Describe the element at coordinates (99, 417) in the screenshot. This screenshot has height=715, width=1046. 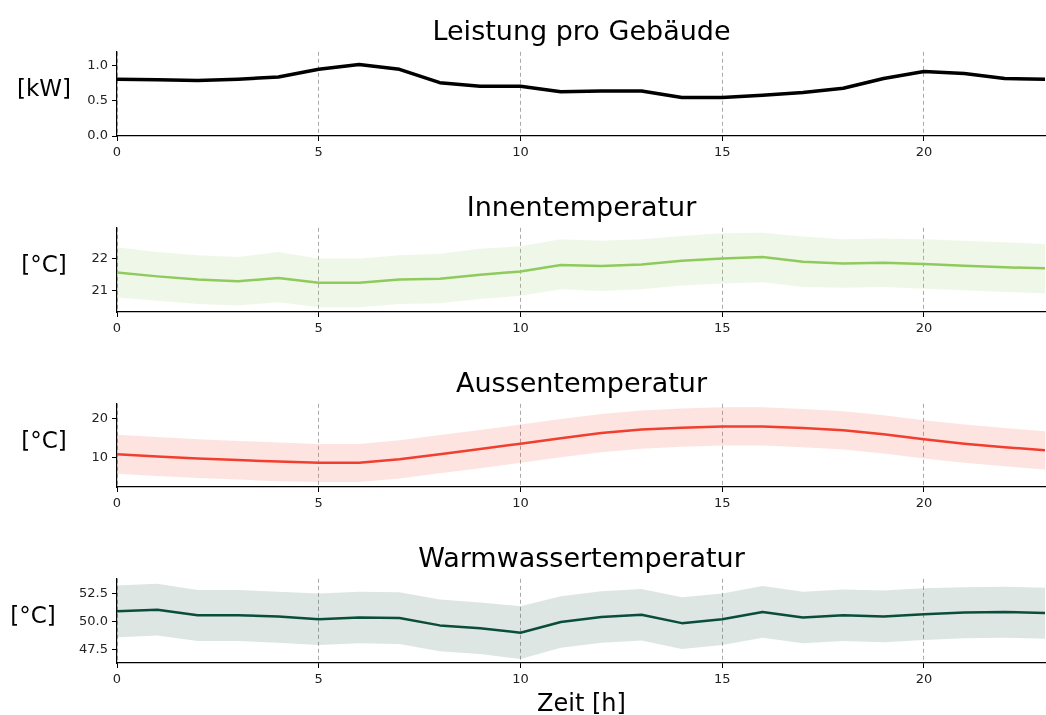
I see `y-tick-label: 20` at that location.